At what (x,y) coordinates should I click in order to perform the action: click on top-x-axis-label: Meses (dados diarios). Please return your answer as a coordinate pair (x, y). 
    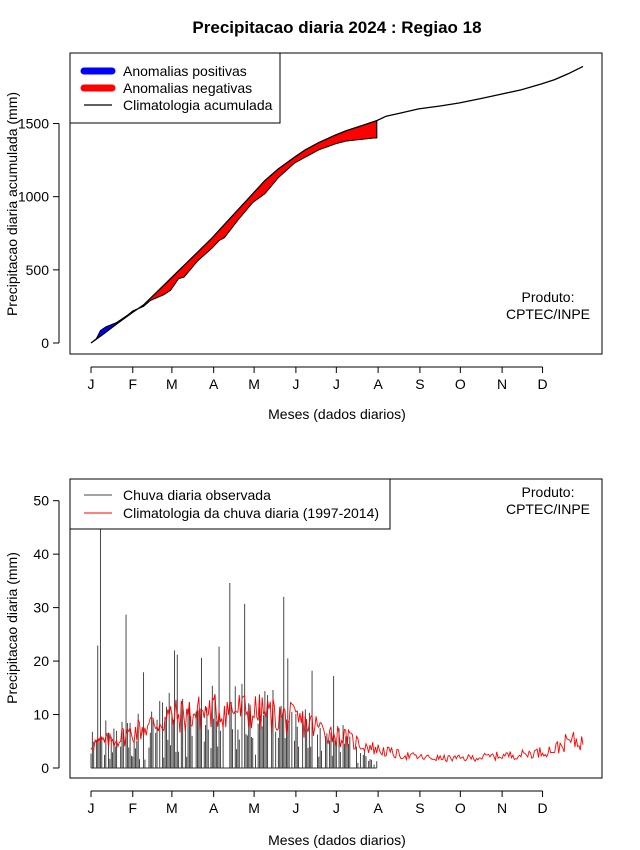
    Looking at the image, I should click on (337, 414).